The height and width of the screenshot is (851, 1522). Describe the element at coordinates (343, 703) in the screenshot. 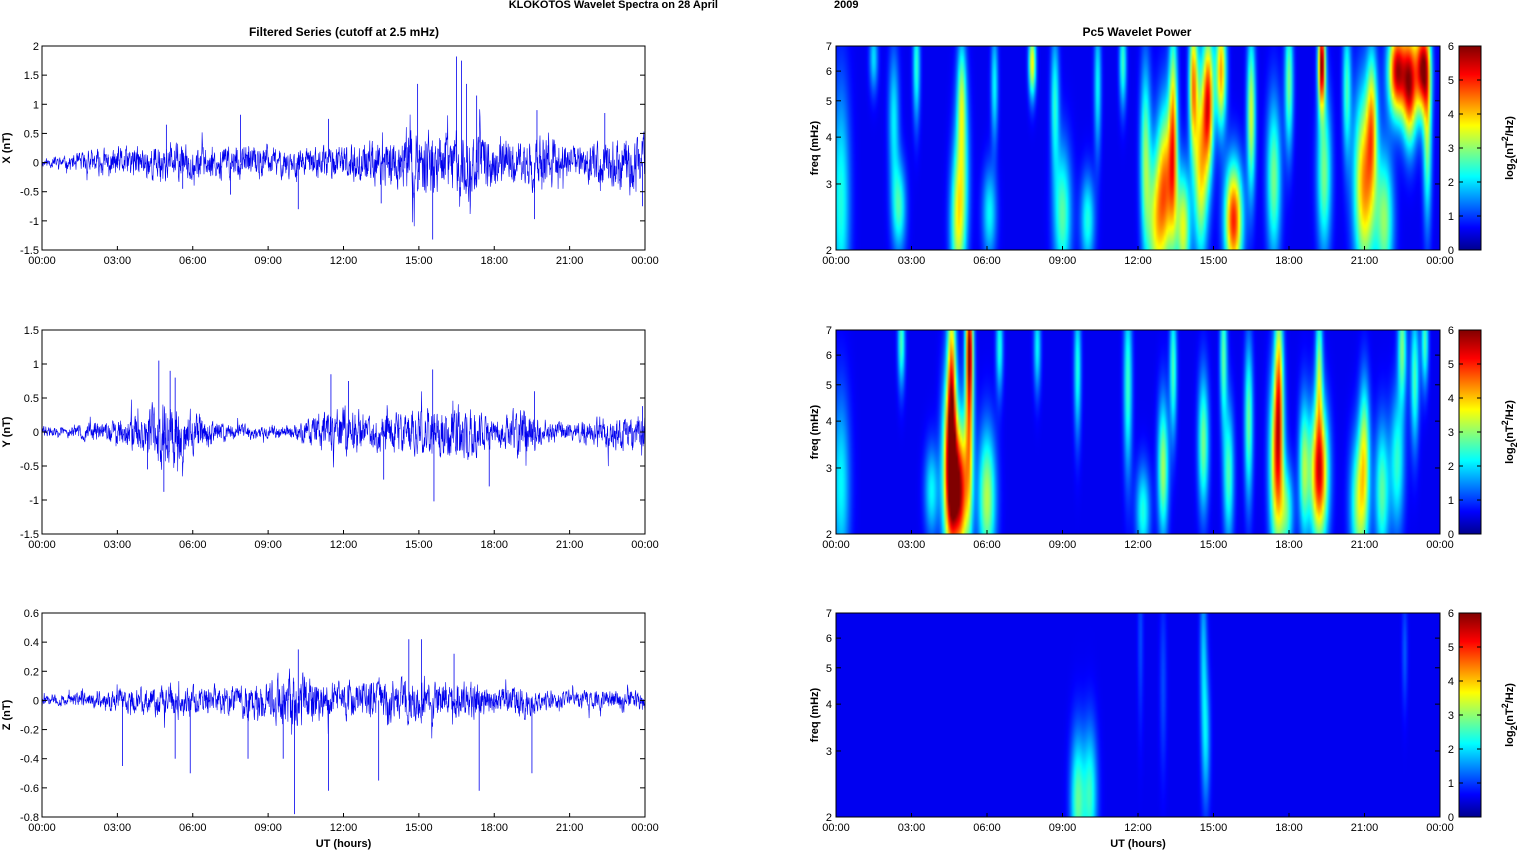

I see `z-series-trace` at that location.